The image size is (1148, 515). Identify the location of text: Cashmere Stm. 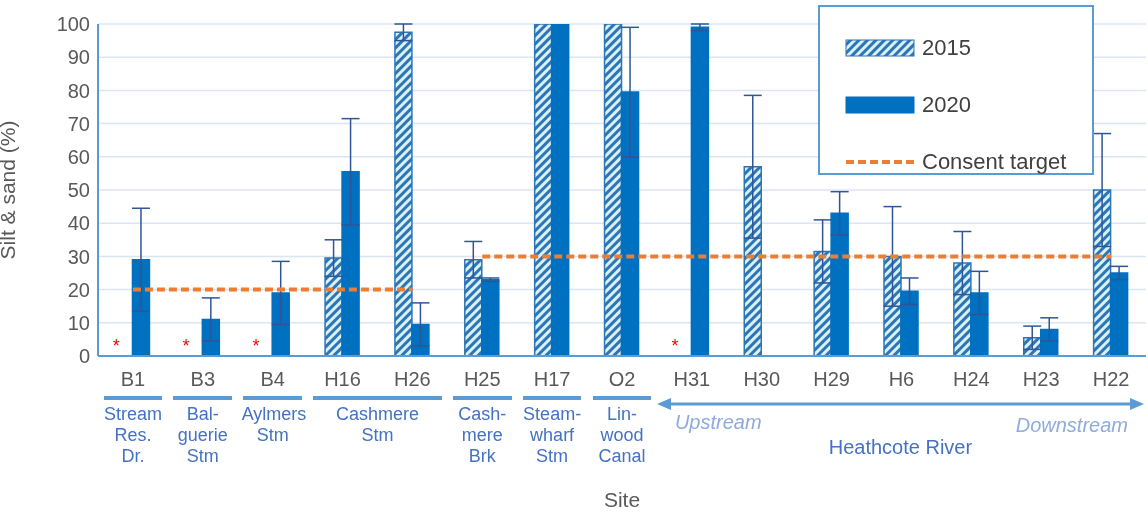
(377, 425).